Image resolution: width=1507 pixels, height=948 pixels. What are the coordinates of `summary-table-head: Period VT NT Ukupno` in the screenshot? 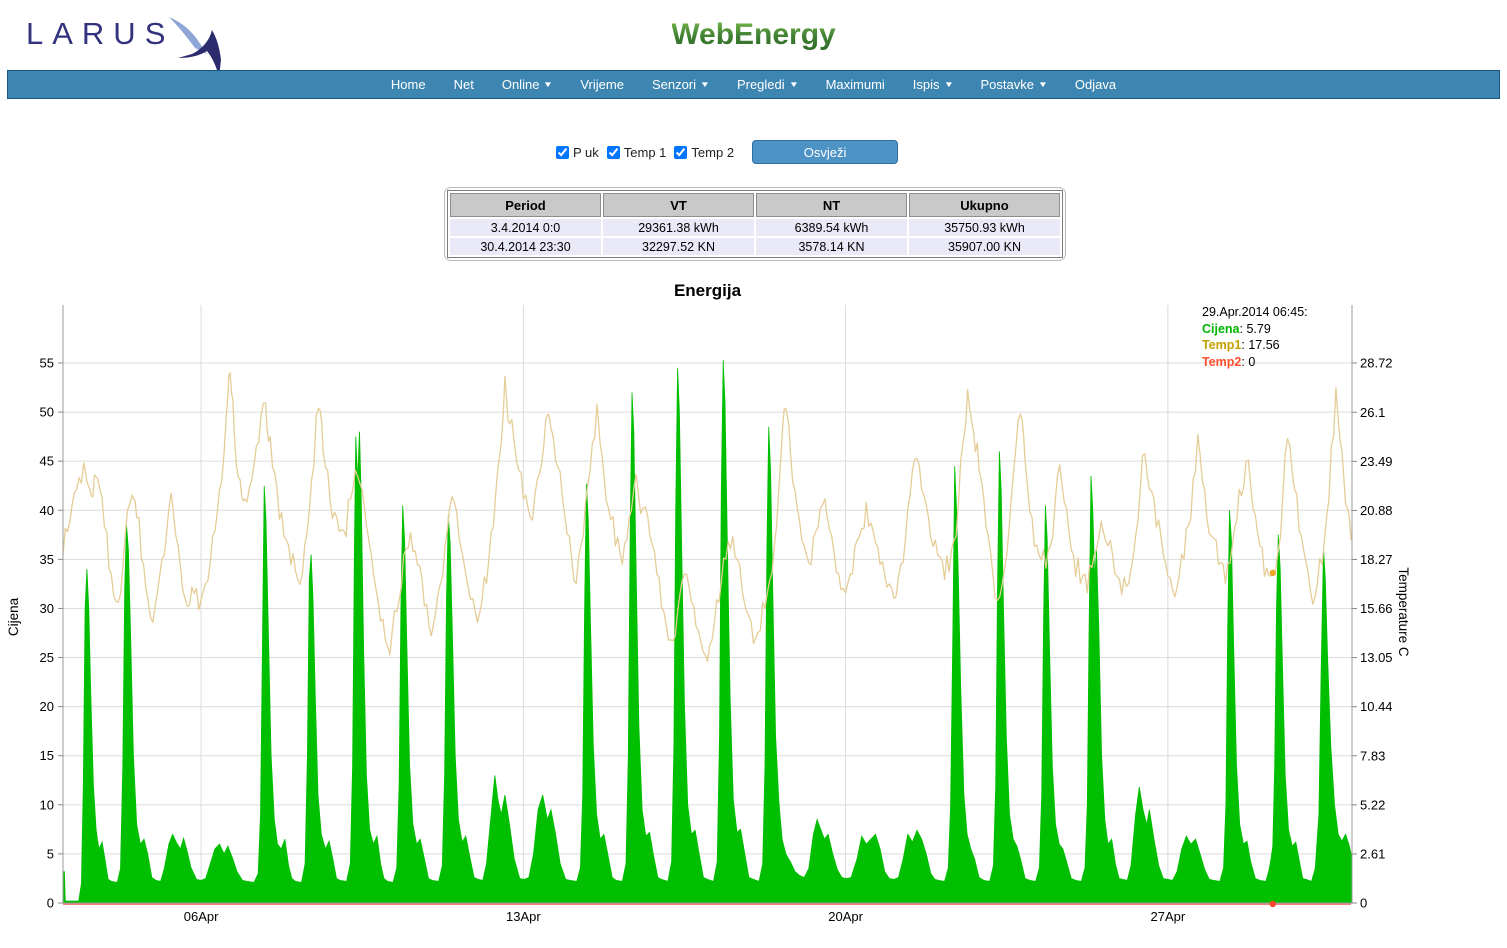 It's located at (755, 205).